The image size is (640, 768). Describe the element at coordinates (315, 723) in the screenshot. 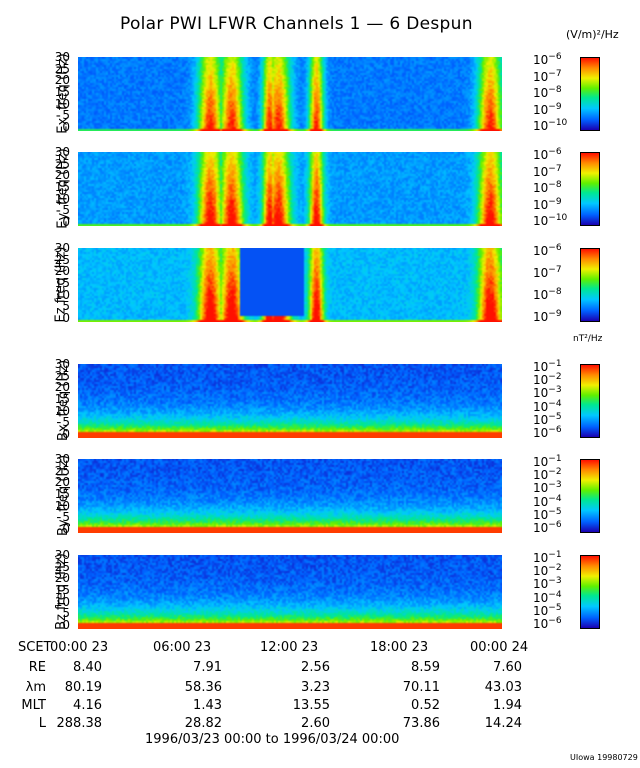

I see `ephemeris-value: 2.60` at that location.